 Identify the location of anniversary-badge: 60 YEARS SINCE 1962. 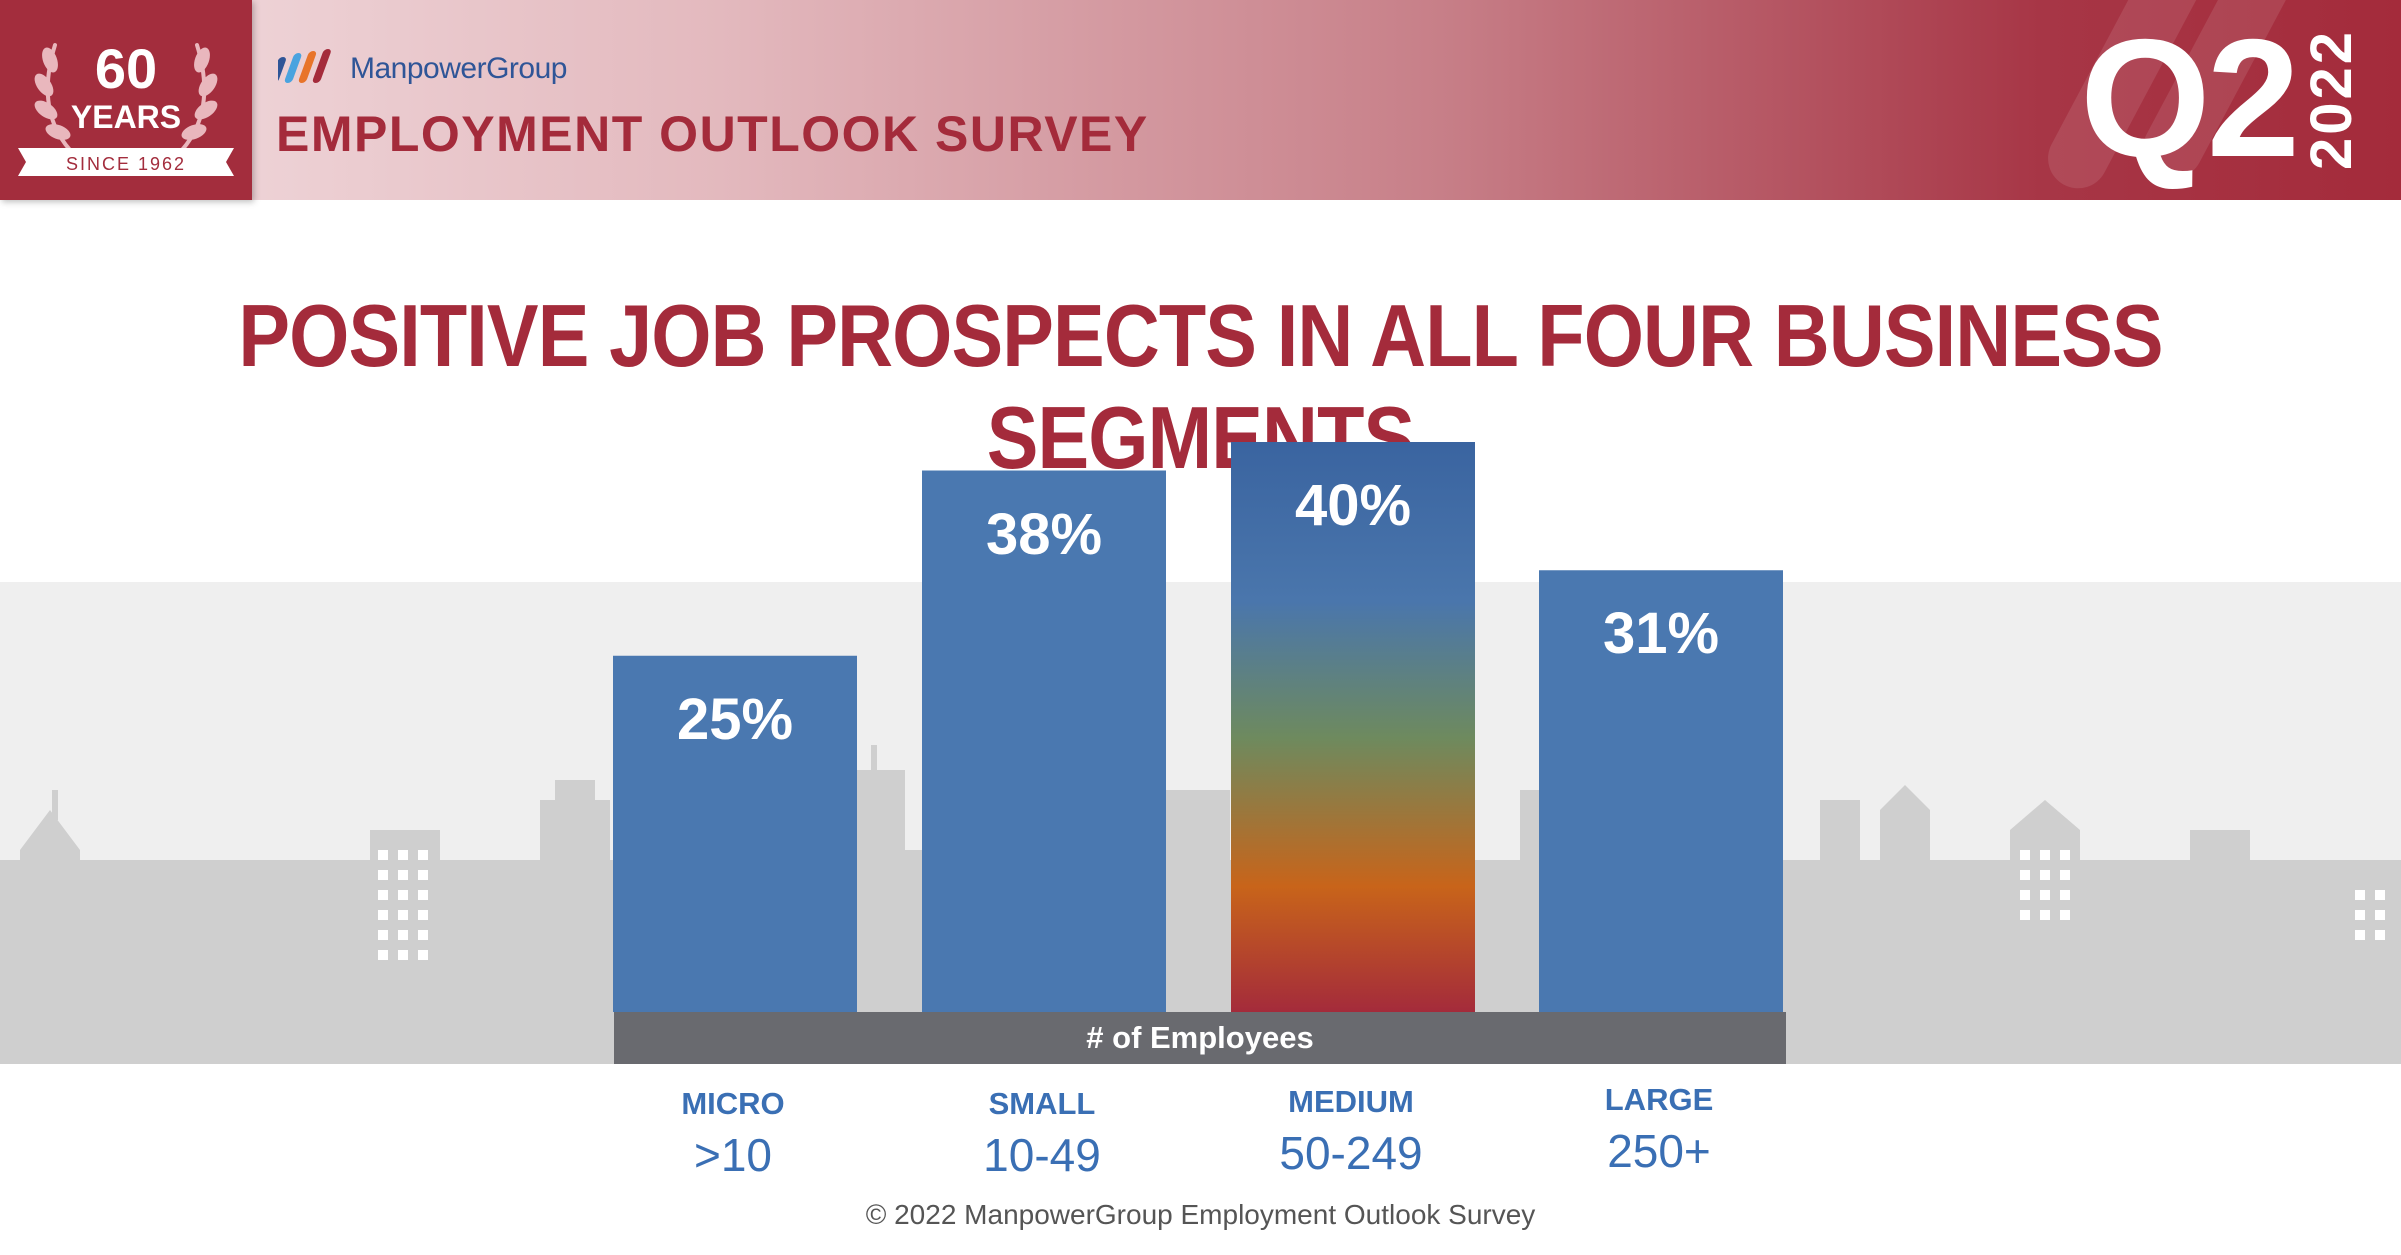
(126, 100).